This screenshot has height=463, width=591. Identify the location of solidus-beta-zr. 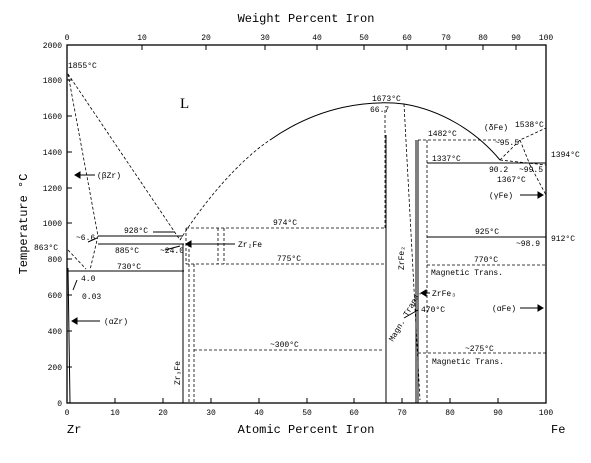
(83, 155).